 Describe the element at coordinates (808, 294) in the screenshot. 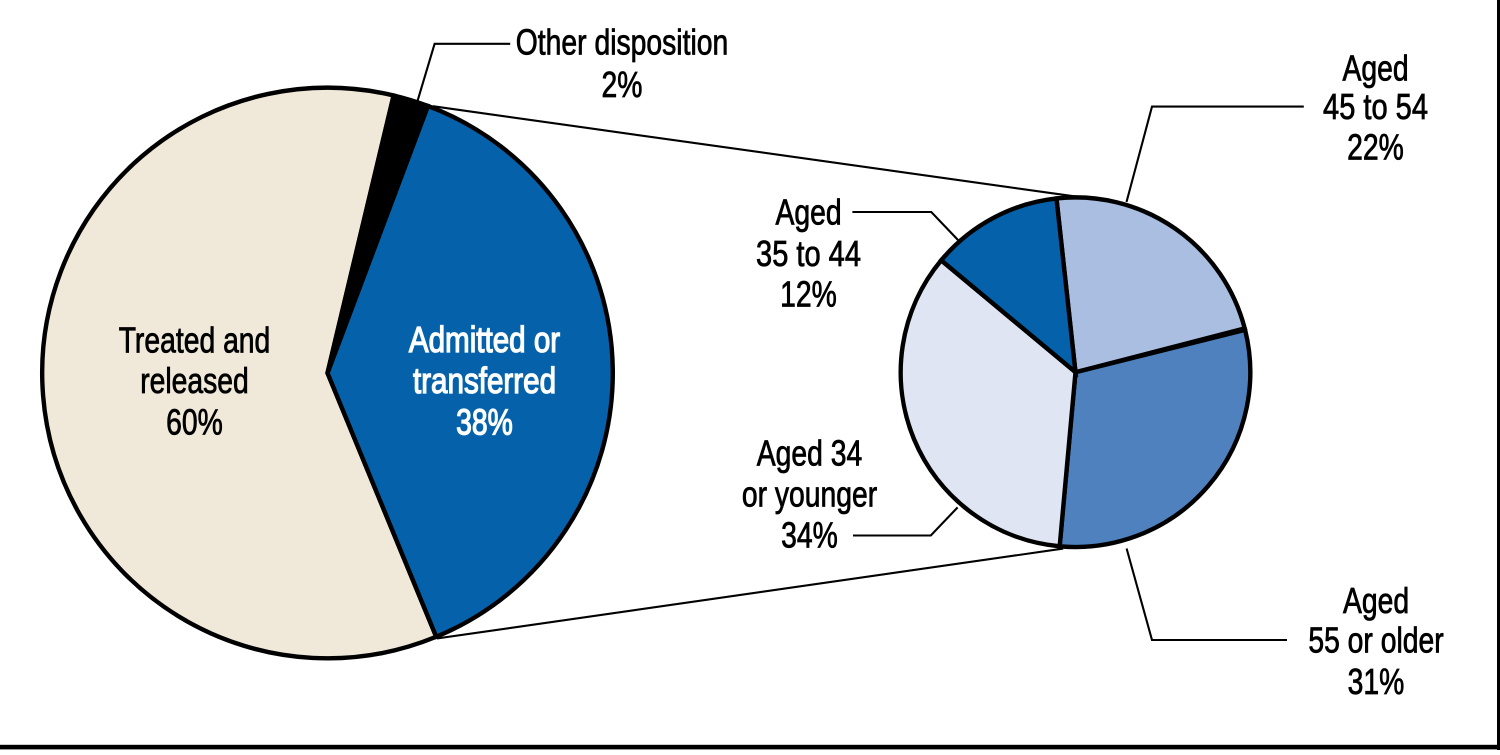

I see `svg-text: 12%` at that location.